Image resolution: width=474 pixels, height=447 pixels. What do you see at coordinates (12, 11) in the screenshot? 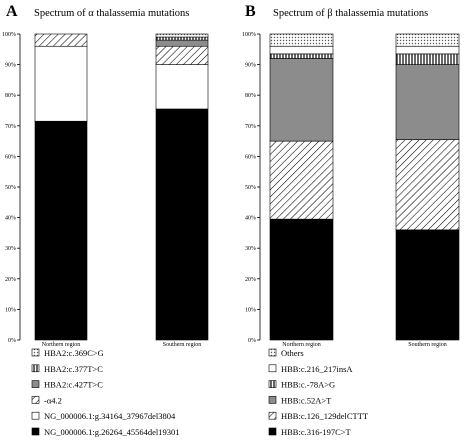
I see `panel-letter: A` at bounding box center [12, 11].